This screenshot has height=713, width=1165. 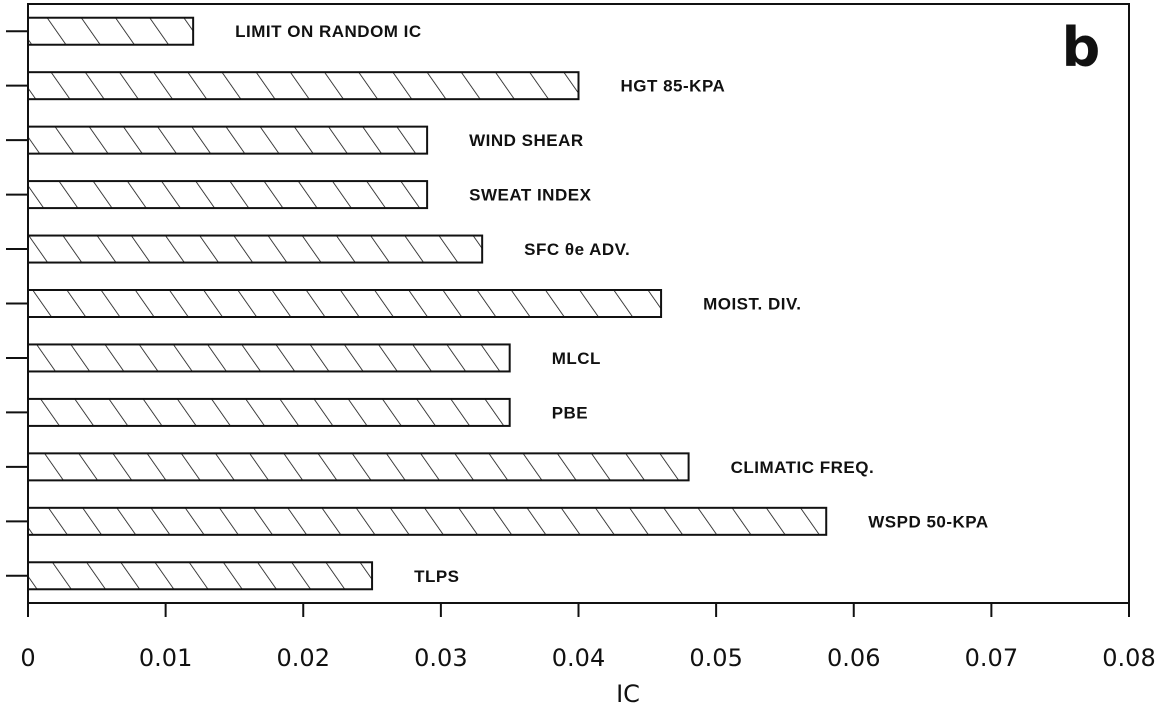 What do you see at coordinates (578, 658) in the screenshot?
I see `x-tick-label: 0.04` at bounding box center [578, 658].